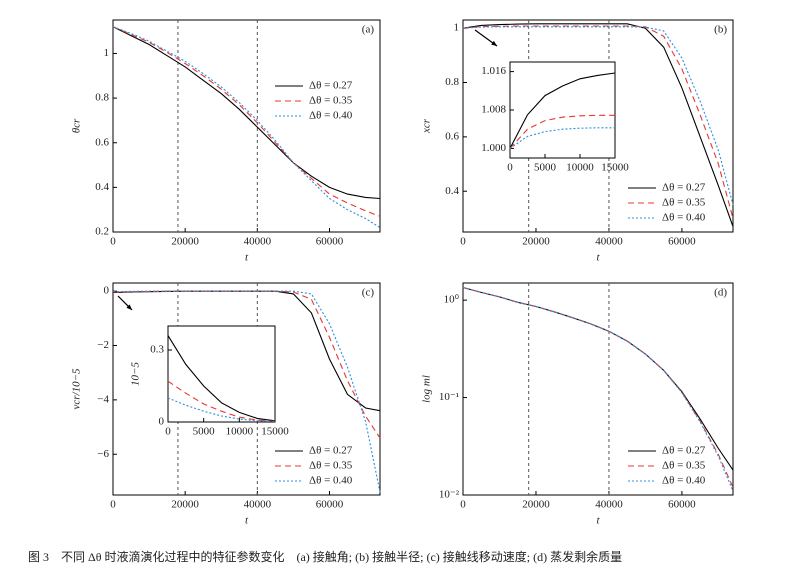 The image size is (796, 578). What do you see at coordinates (136, 374) in the screenshot?
I see `y-axis-label: 10−5` at bounding box center [136, 374].